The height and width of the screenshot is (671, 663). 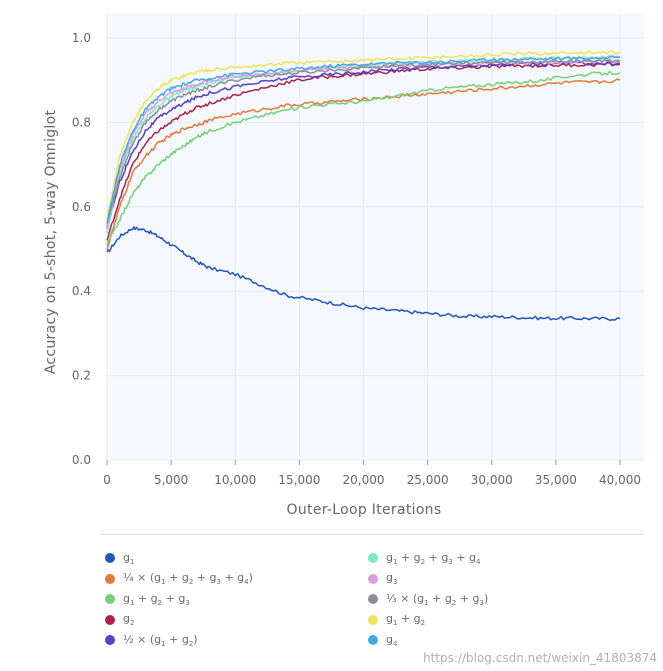 I want to click on watermark: https://blog.csdn.net/weixin_41803874, so click(x=539, y=658).